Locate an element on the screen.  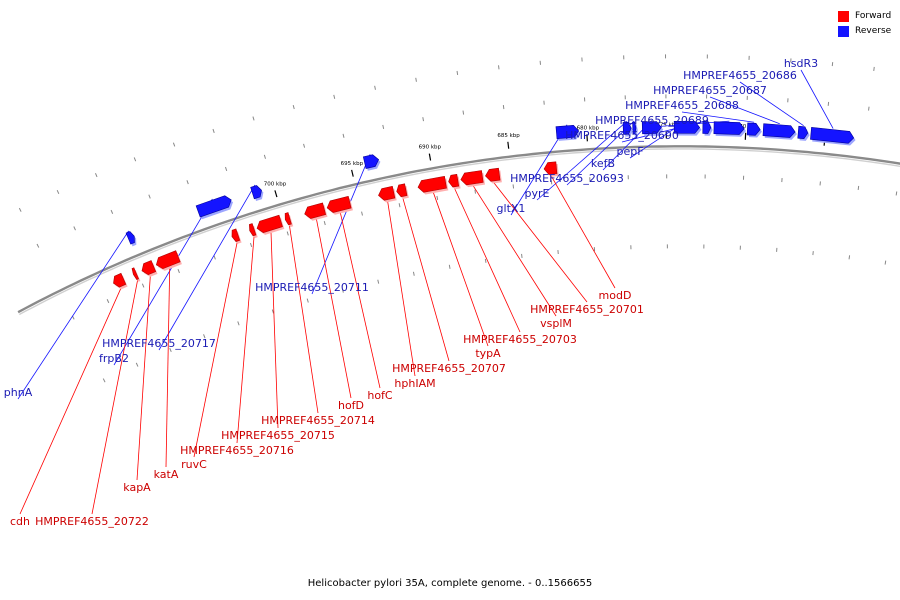
gene-label-hmpref4655_20689: HMPREF4655_20689 is located at coordinates (652, 120).